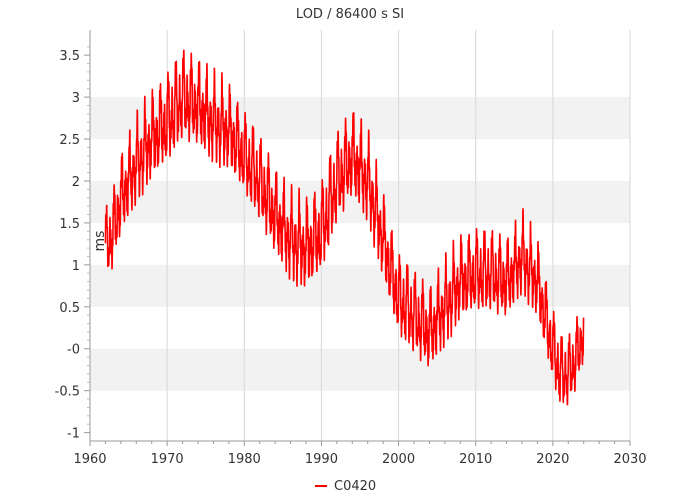 The image size is (700, 504). Describe the element at coordinates (552, 459) in the screenshot. I see `x-tick-label: 2020` at that location.